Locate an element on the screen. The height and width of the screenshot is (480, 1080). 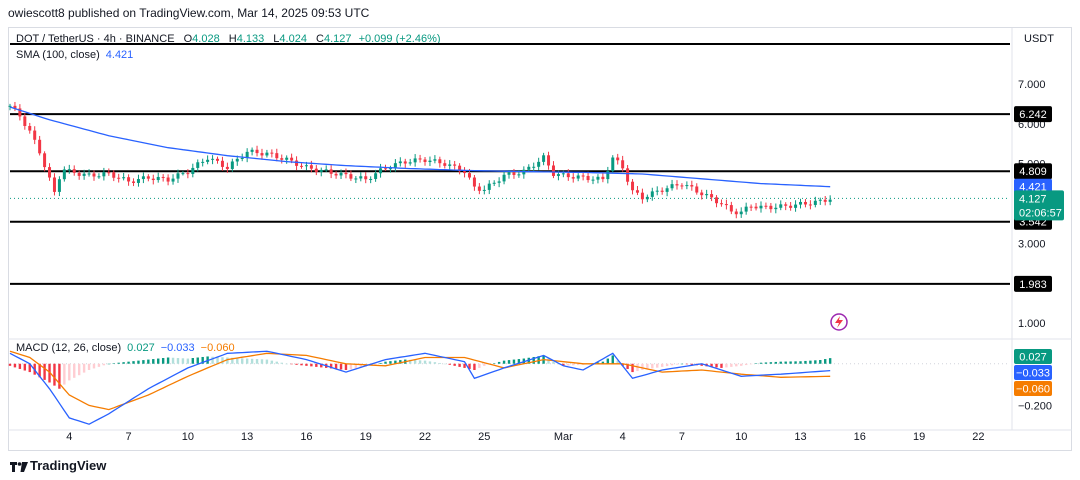
flash-icon is located at coordinates (839, 322).